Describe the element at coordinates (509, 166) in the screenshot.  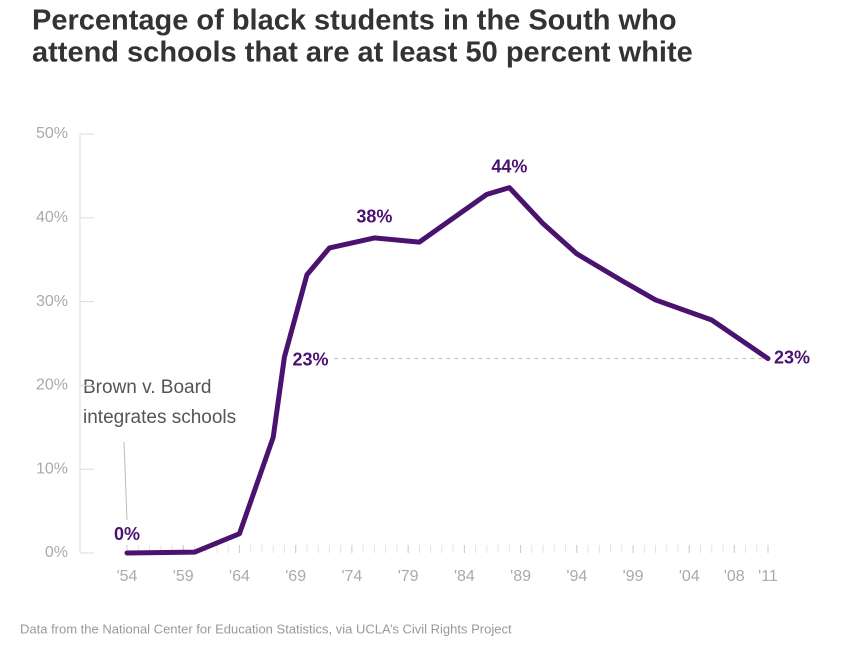
I see `value-label: 44%` at that location.